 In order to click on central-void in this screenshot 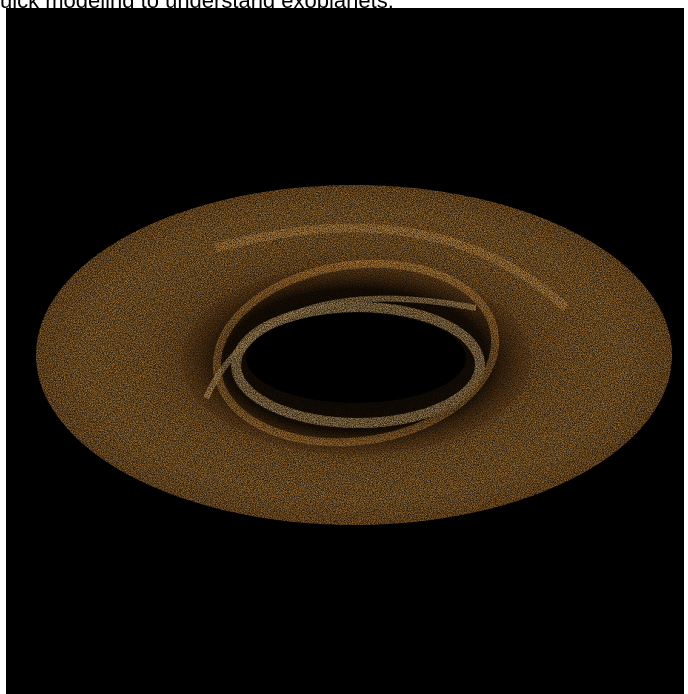, I will do `click(356, 358)`.